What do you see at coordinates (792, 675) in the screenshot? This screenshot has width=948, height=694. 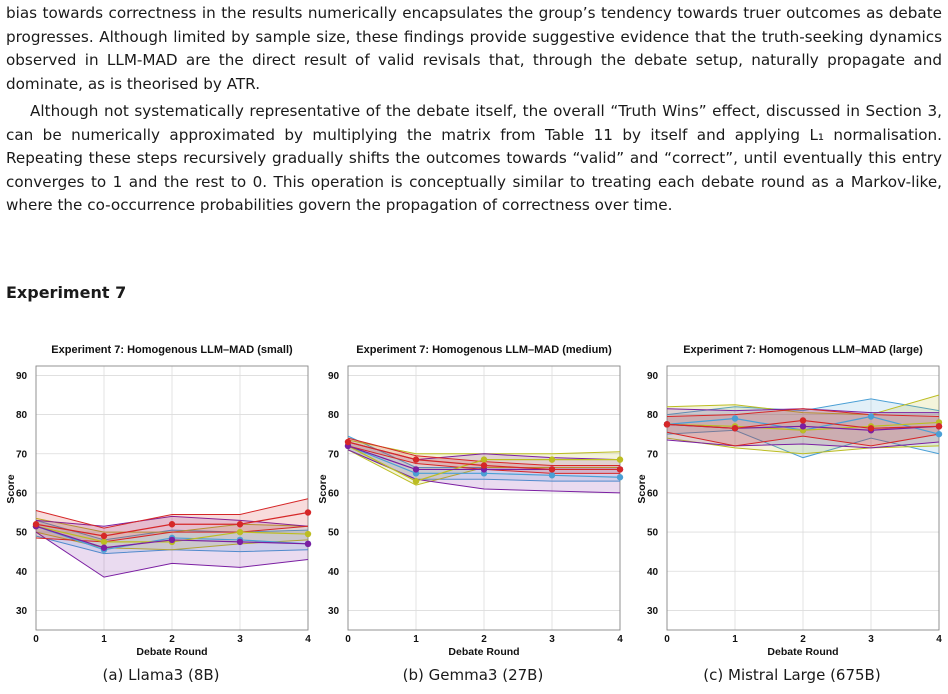 I see `figure-caption-c: (c) Mistral Large (675B)` at bounding box center [792, 675].